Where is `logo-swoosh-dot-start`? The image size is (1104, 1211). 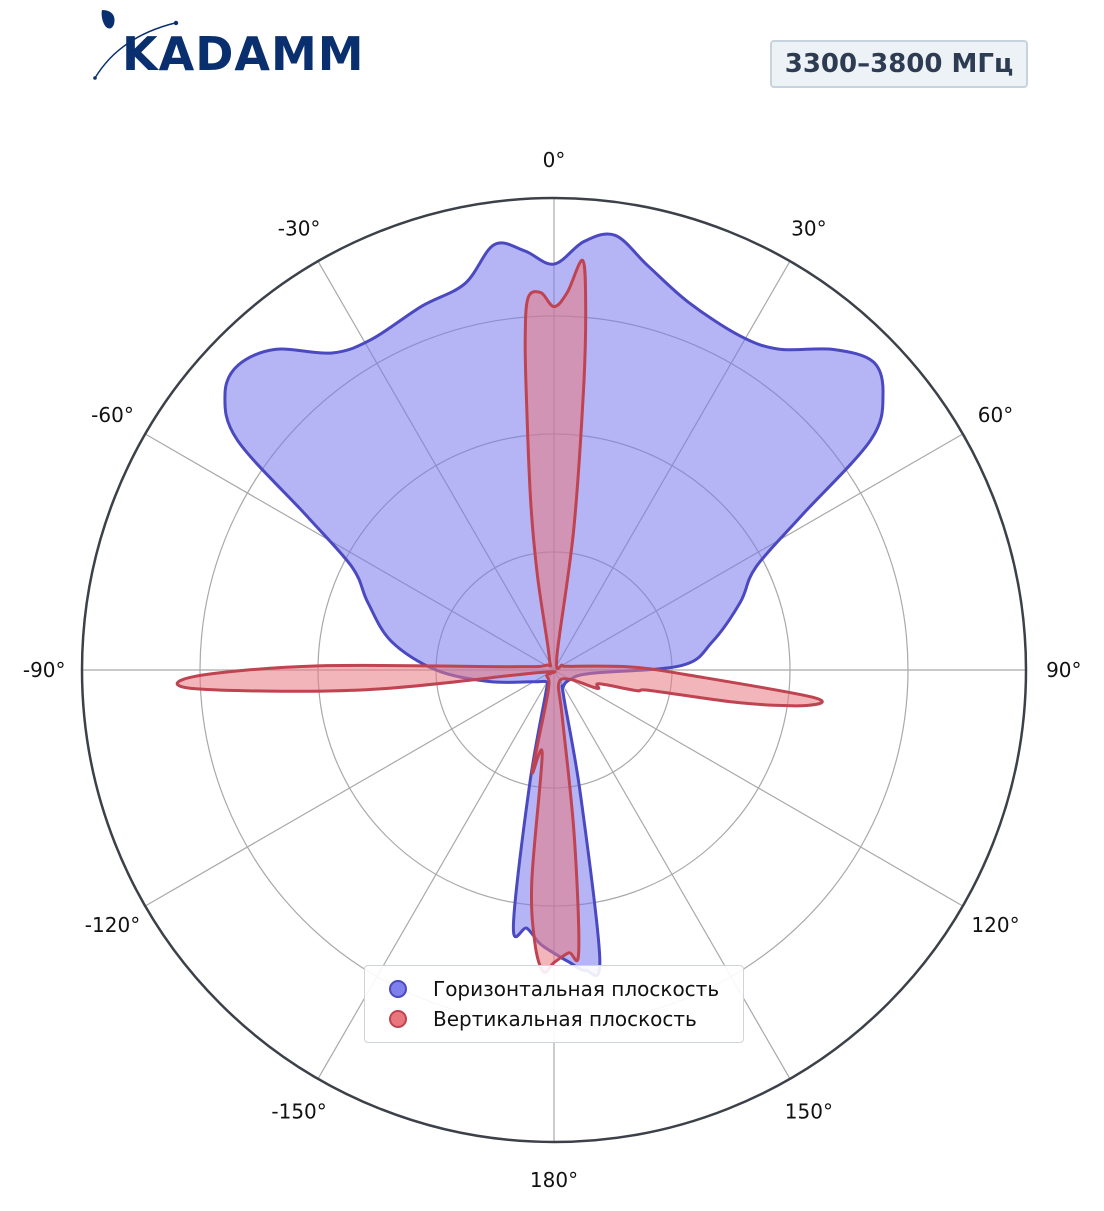 logo-swoosh-dot-start is located at coordinates (95, 78).